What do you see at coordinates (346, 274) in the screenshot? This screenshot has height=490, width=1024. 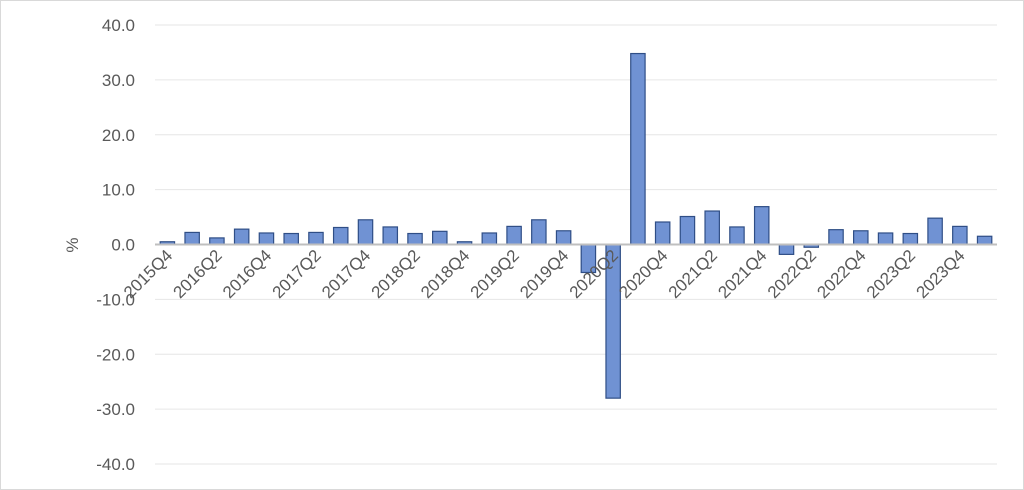 I see `x-tick-label: 2017Q4` at bounding box center [346, 274].